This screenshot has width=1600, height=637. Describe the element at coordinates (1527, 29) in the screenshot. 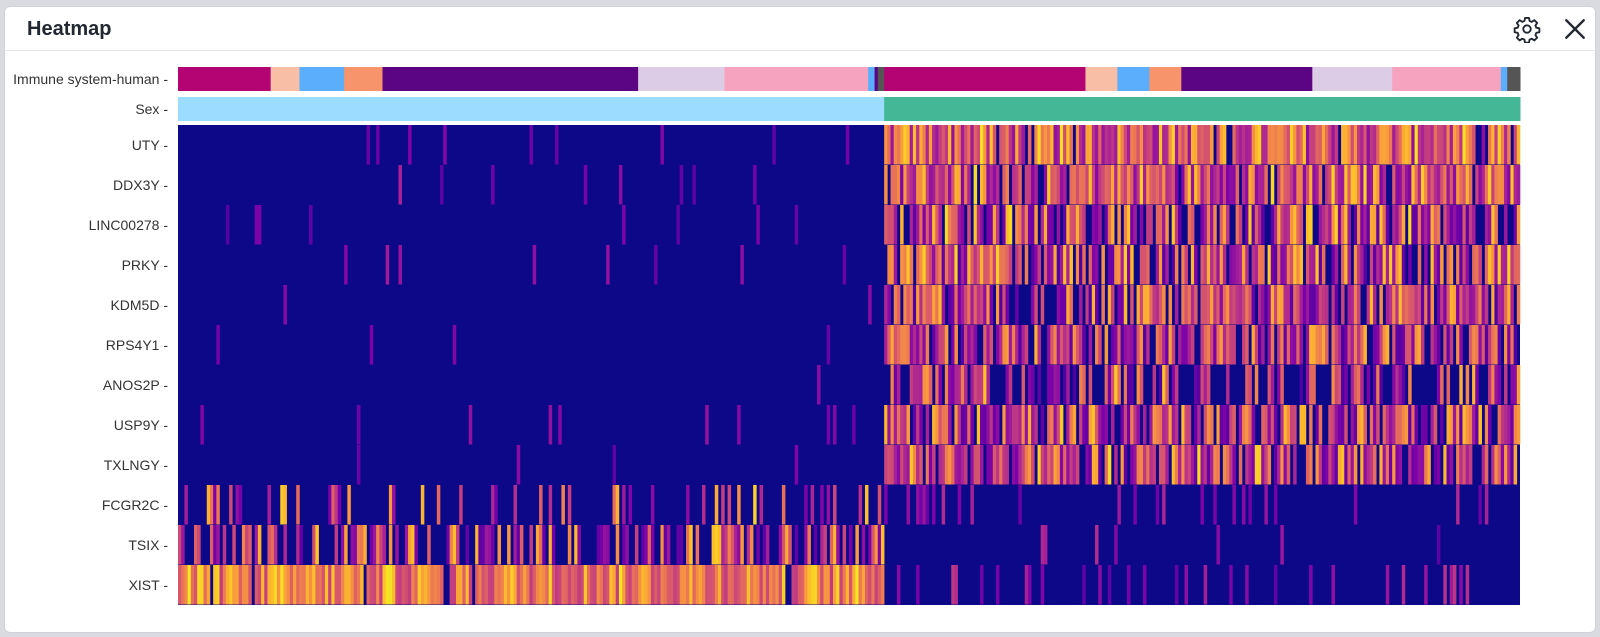

I see `gear-icon` at that location.